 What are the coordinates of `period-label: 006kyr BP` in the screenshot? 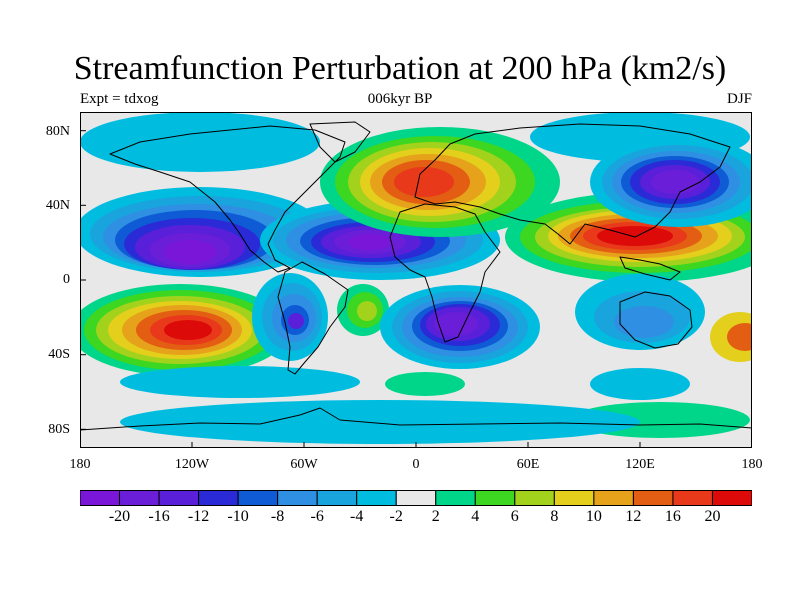 It's located at (400, 99).